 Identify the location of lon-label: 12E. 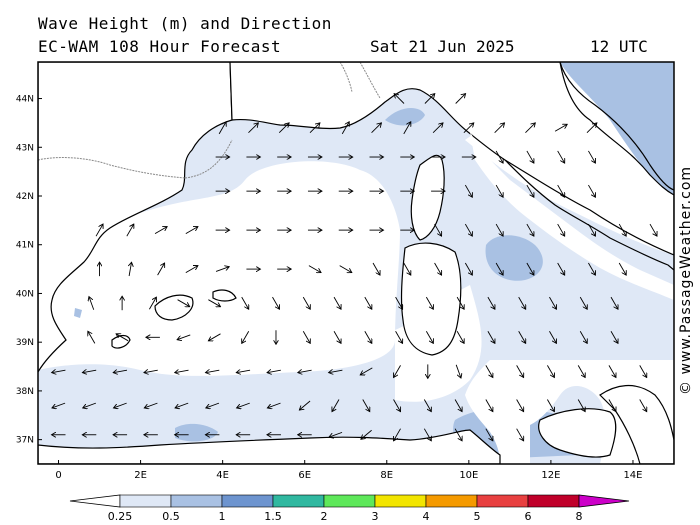
(550, 475).